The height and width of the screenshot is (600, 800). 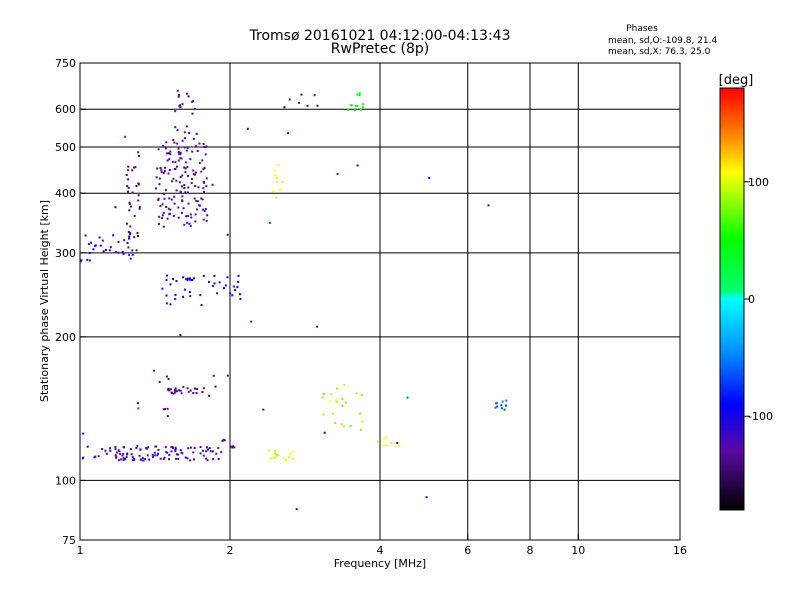 I want to click on y-axis-label: Stationary phase Virtual Height [km], so click(x=44, y=301).